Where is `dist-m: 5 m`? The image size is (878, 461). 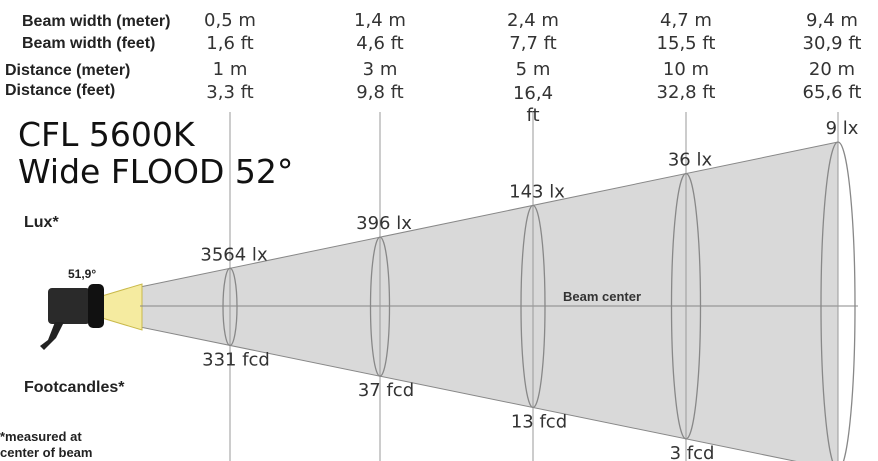 dist-m: 5 m is located at coordinates (533, 69).